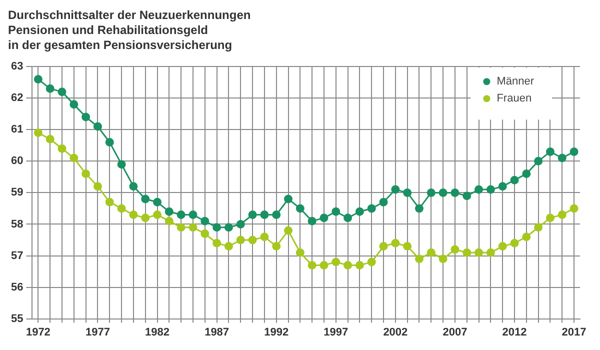 This screenshot has width=600, height=350. I want to click on x-tick-label: 2007, so click(455, 332).